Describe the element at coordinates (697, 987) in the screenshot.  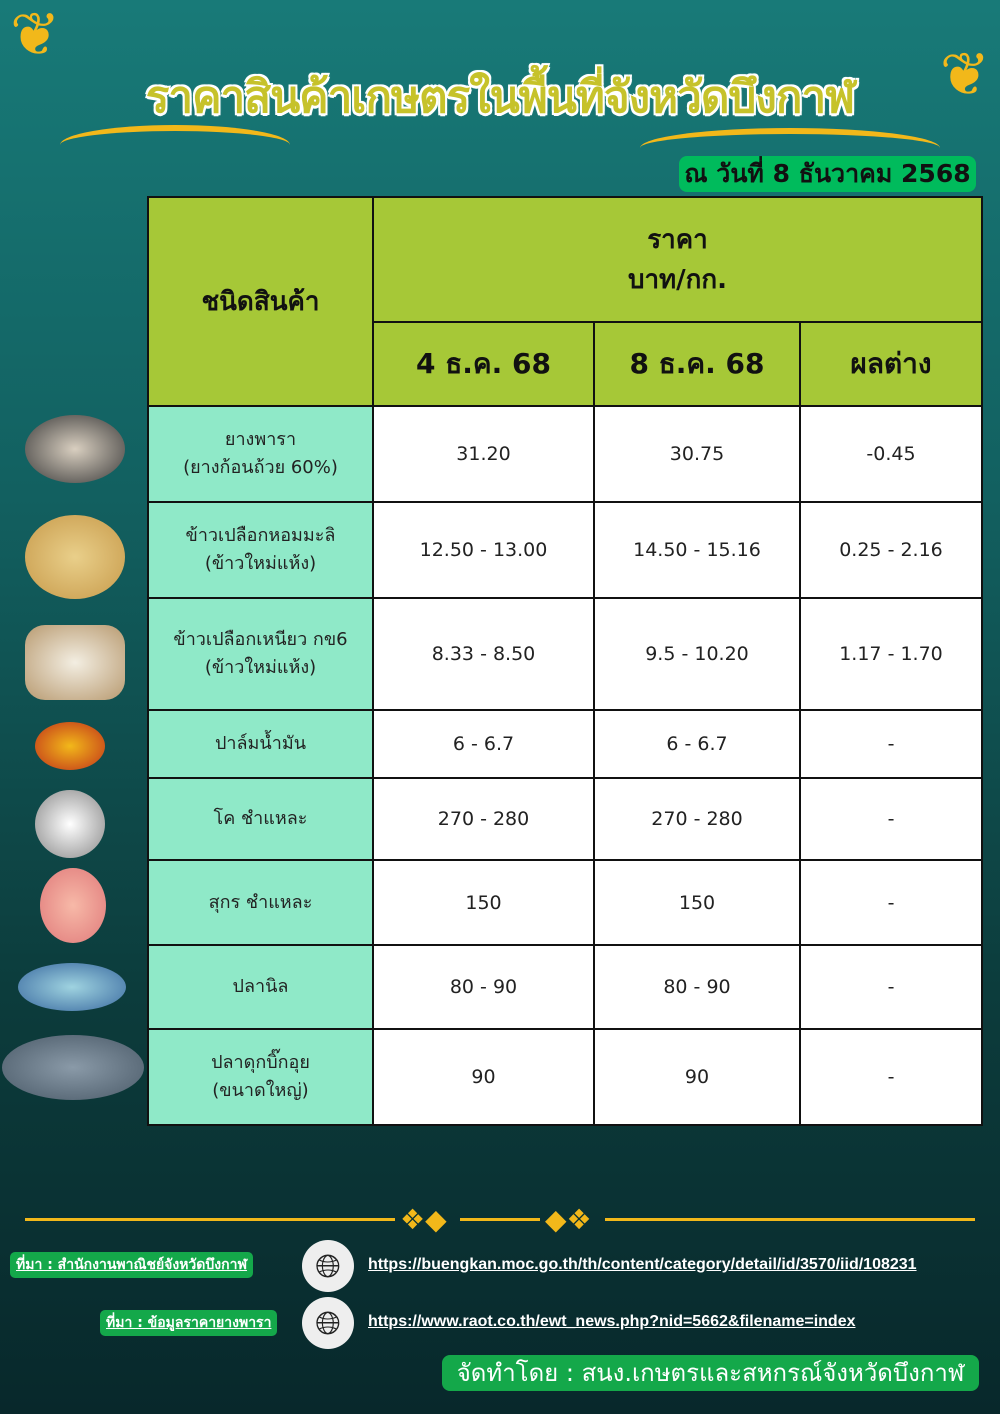
I see `price-date-2: 80 - 90` at that location.